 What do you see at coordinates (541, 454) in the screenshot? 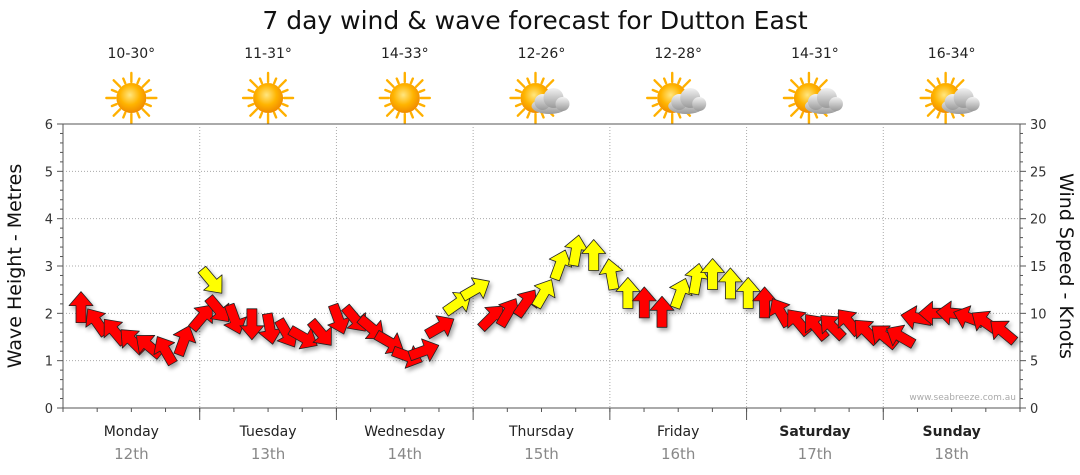
I see `day-date-label: 15th` at bounding box center [541, 454].